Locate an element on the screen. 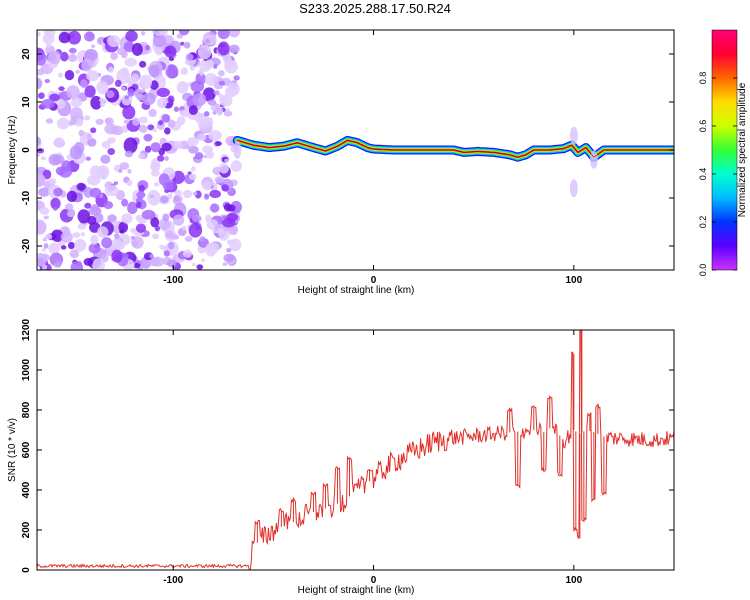 Image resolution: width=750 pixels, height=600 pixels. colorbar-tick-label: 0.8 is located at coordinates (703, 78).